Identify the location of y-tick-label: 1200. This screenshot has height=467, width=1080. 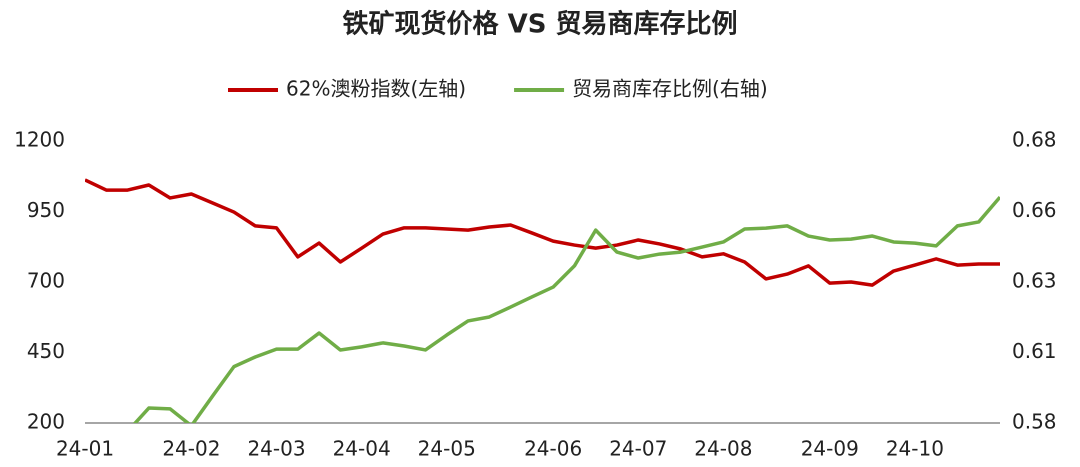
(39, 140).